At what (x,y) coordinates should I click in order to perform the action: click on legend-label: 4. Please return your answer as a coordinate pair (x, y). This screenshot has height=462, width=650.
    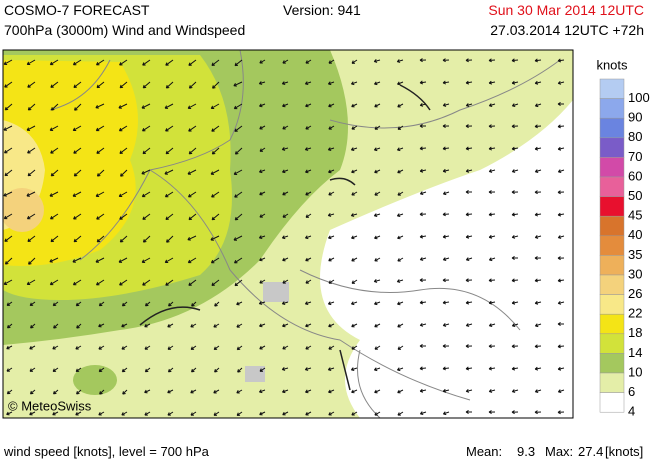
    Looking at the image, I should click on (631, 411).